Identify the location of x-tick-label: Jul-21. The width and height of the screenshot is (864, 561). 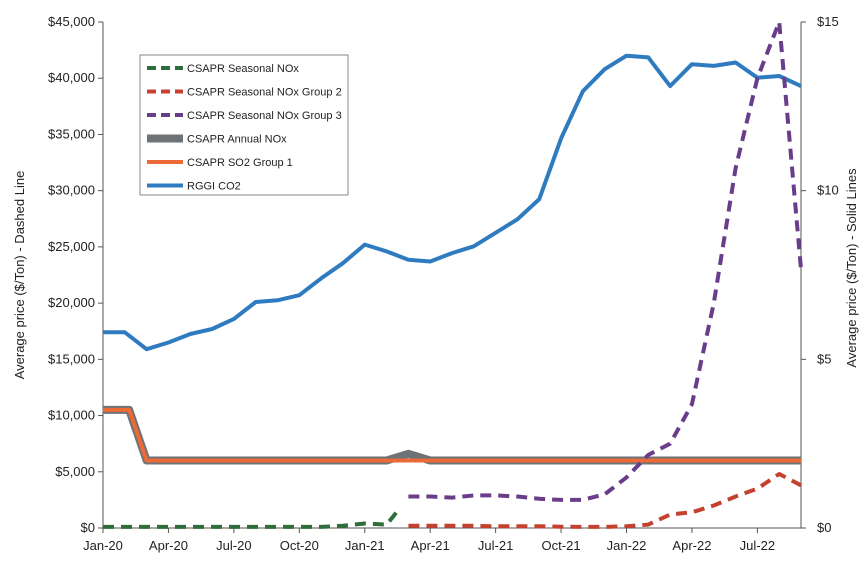
(495, 545).